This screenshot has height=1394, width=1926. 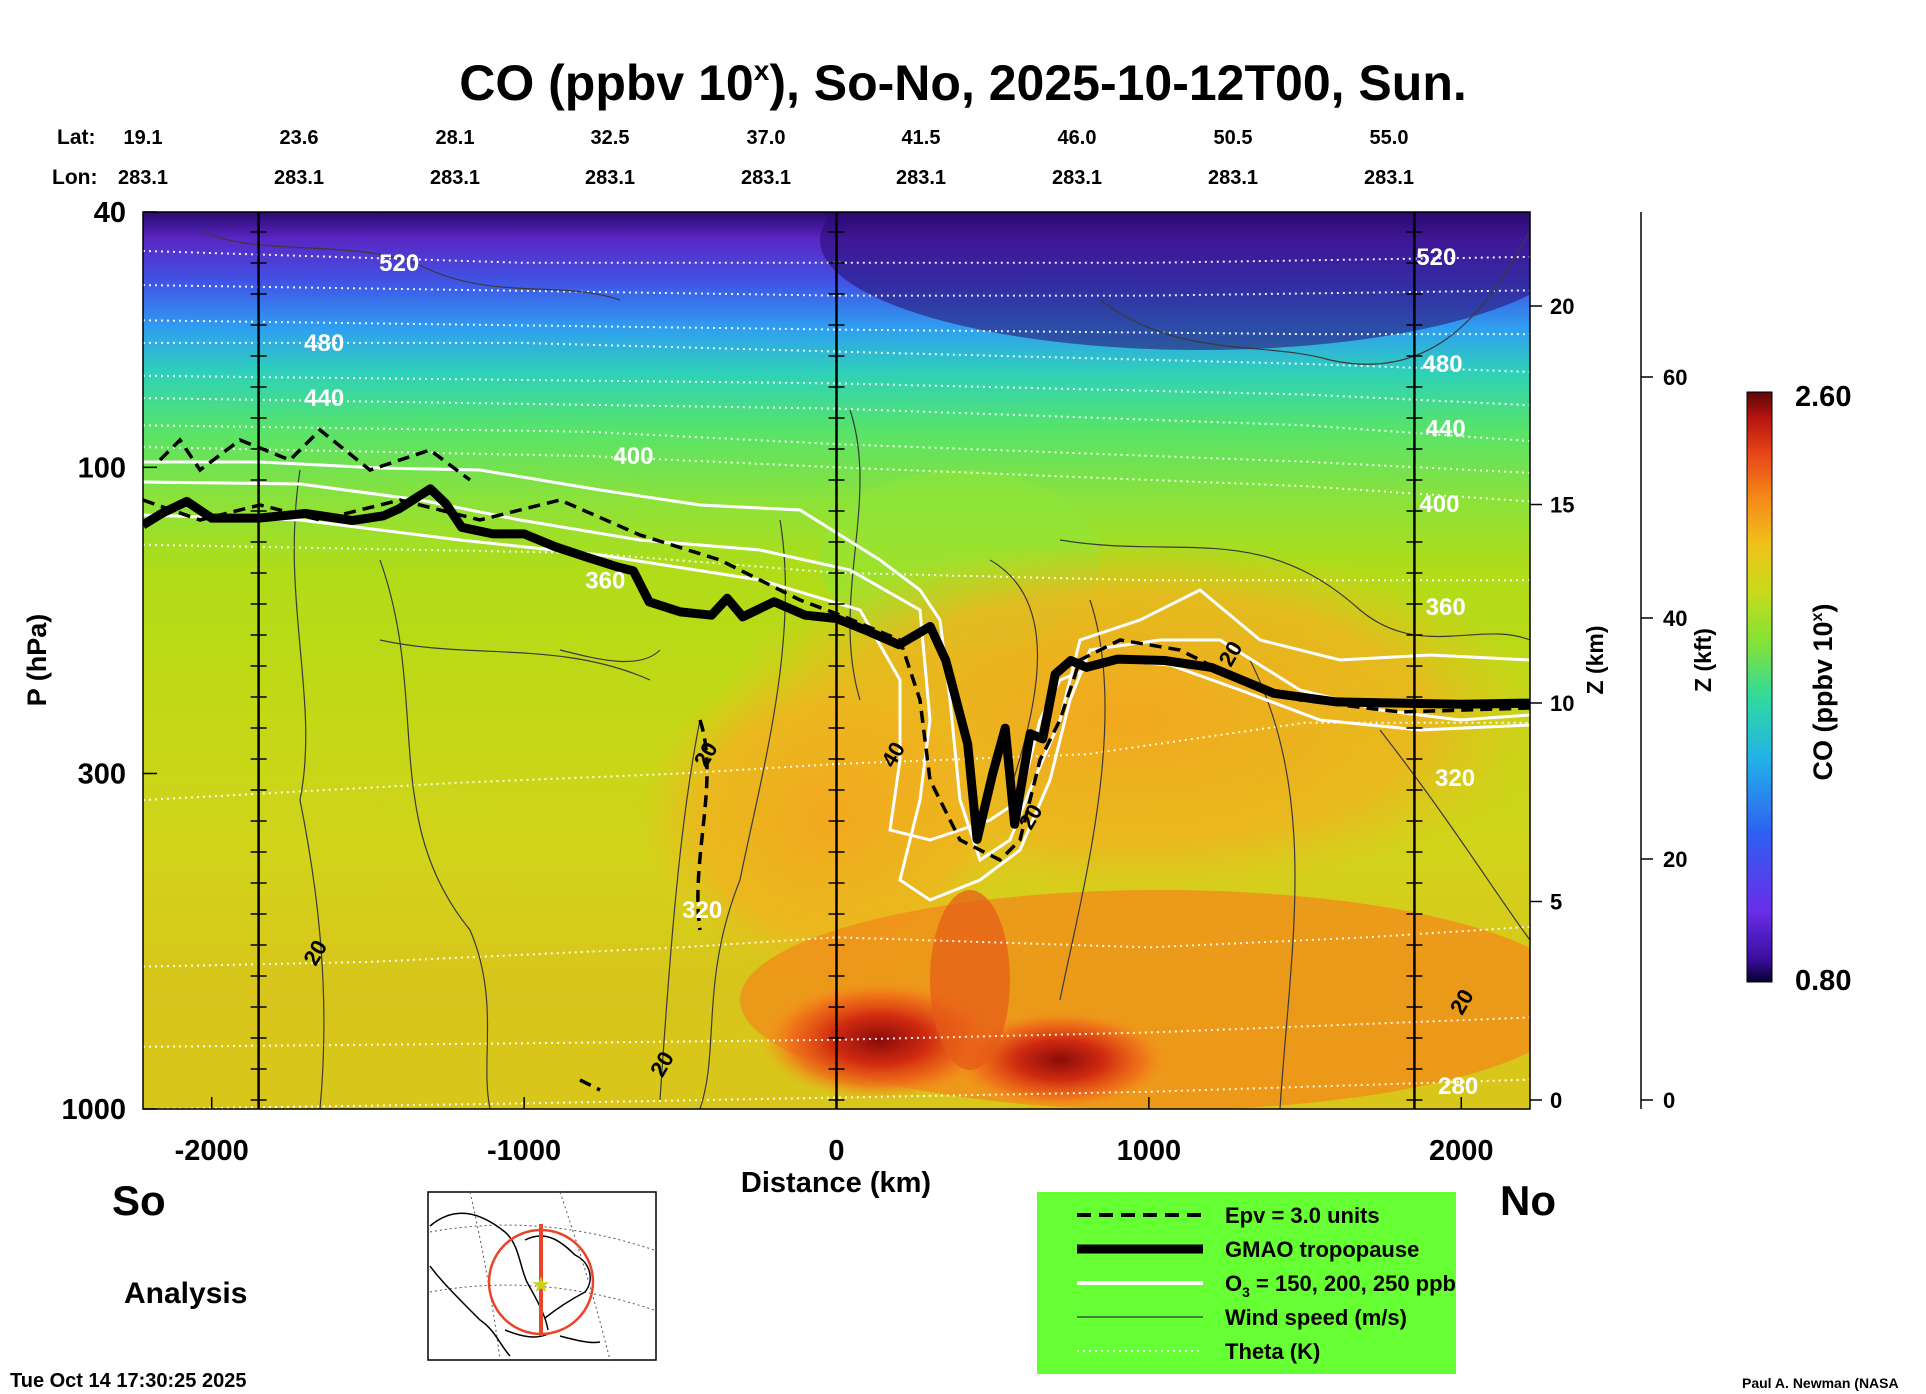 I want to click on y-axis-pressure: 40 100 300 1000, so click(x=109, y=661).